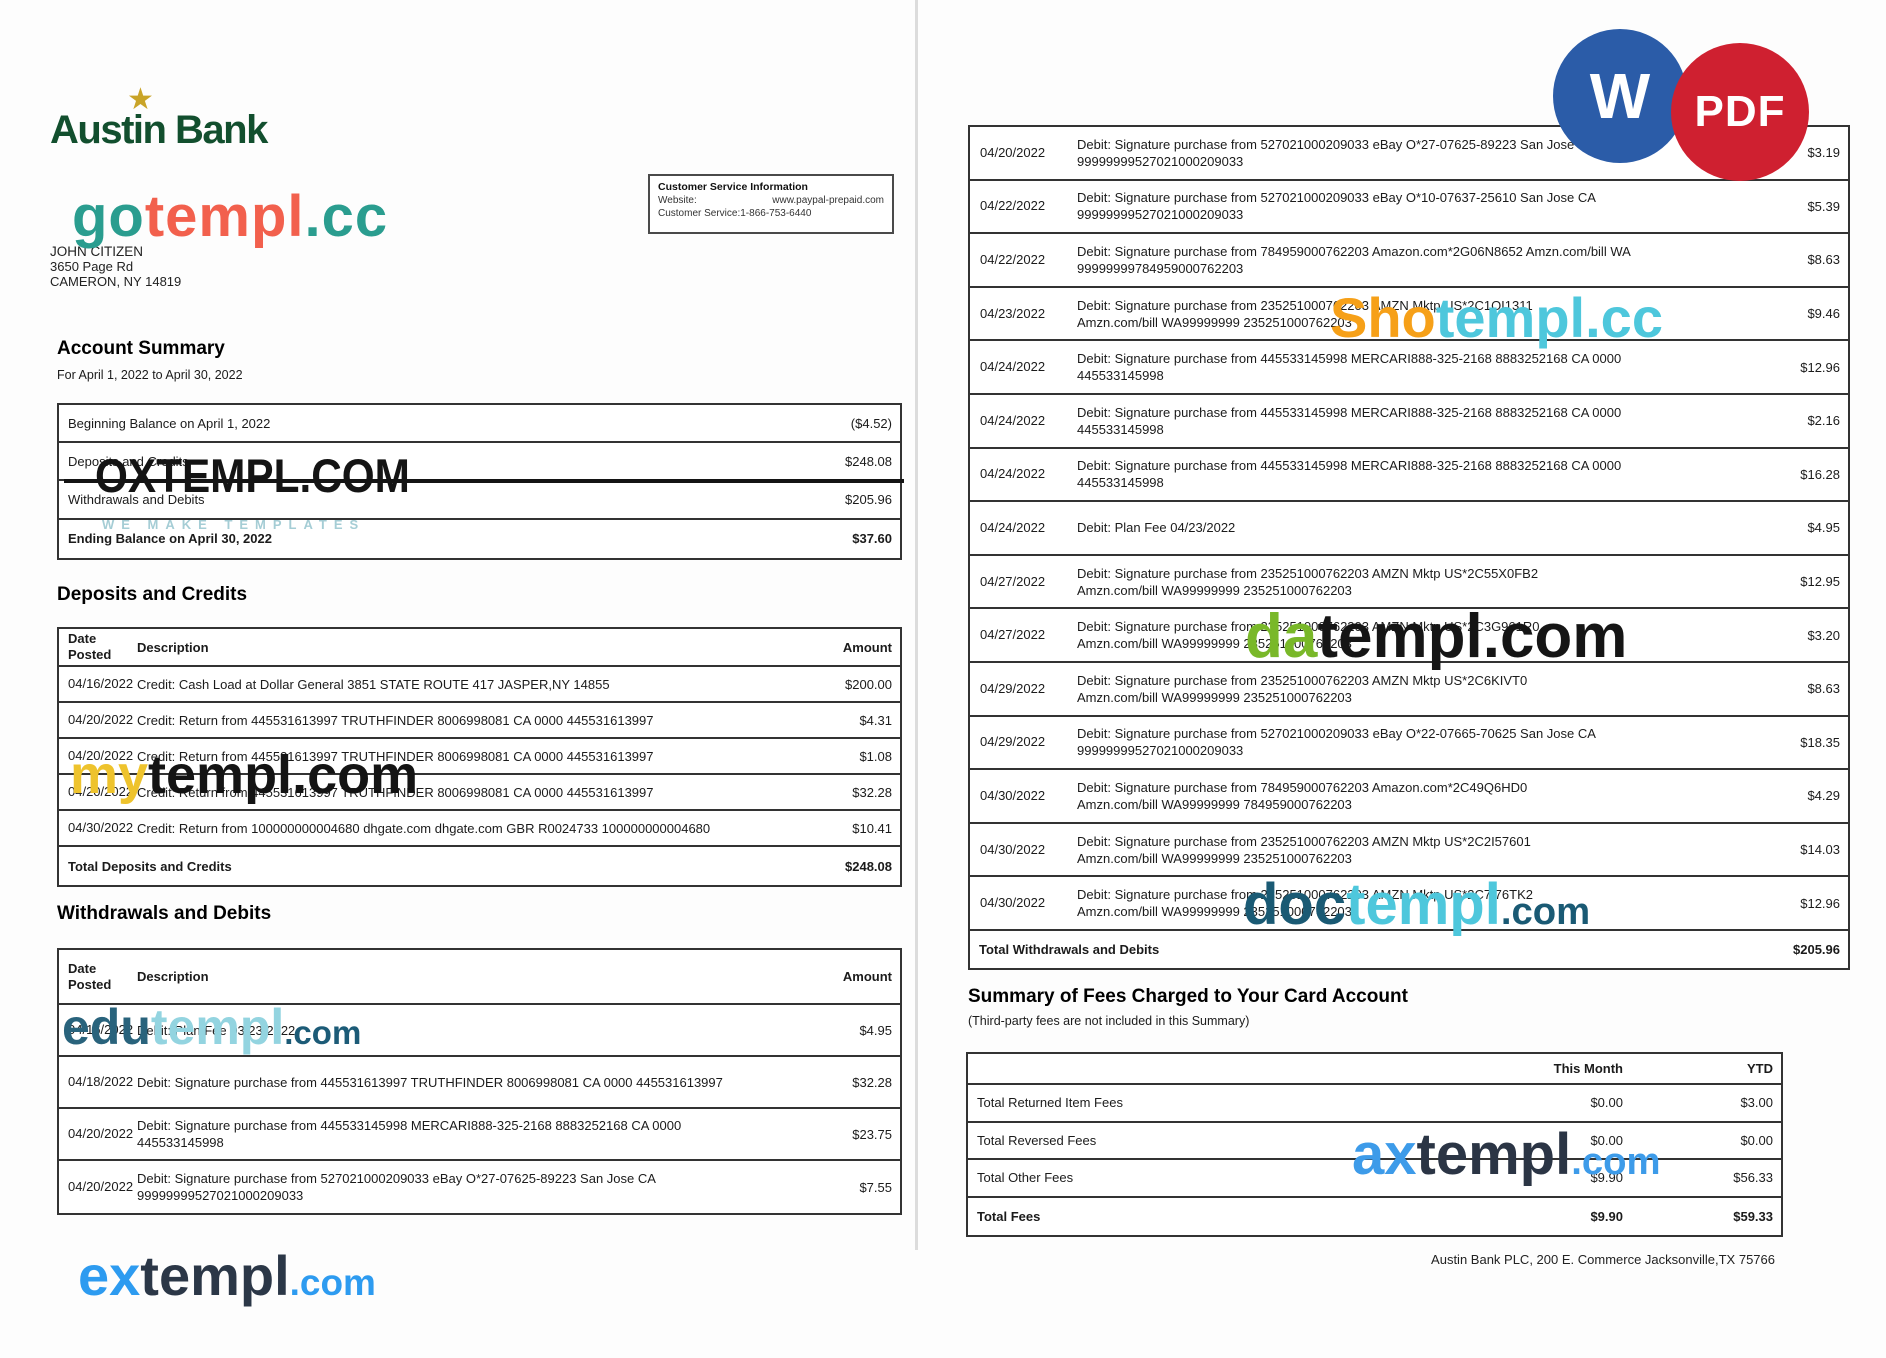 Image resolution: width=1886 pixels, height=1358 pixels. I want to click on cell-description: Debit: Plan Fee 03/23/2022, so click(462, 1030).